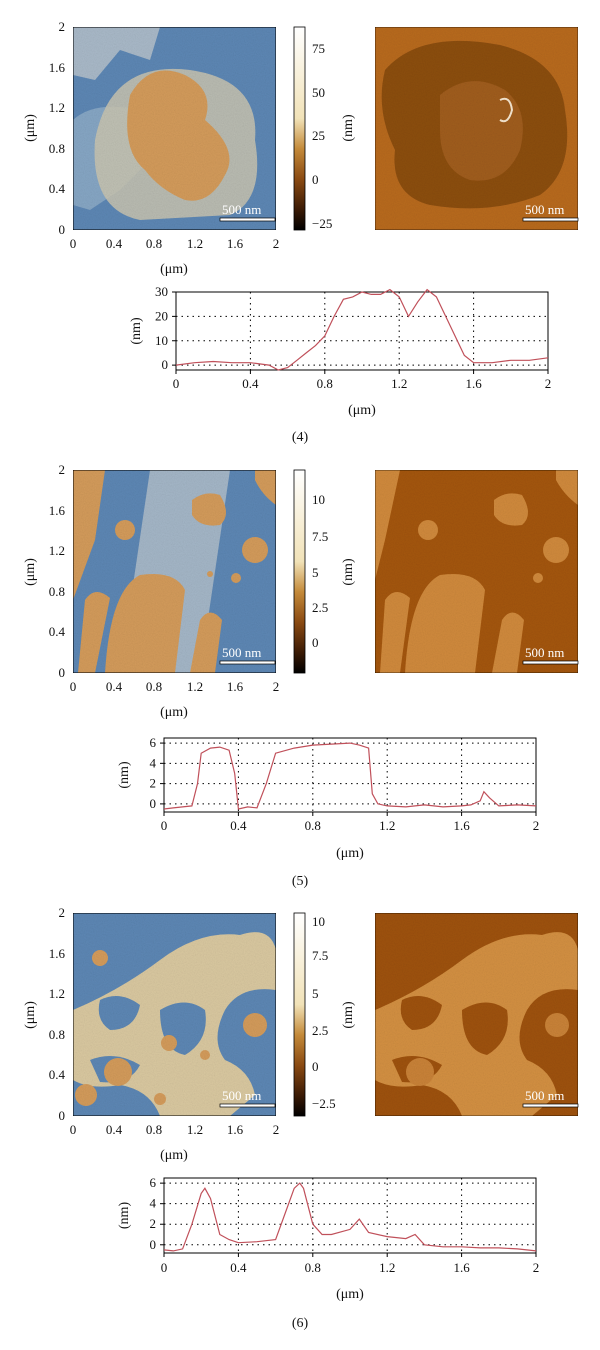  What do you see at coordinates (153, 1223) in the screenshot?
I see `y-tick-label: 2` at bounding box center [153, 1223].